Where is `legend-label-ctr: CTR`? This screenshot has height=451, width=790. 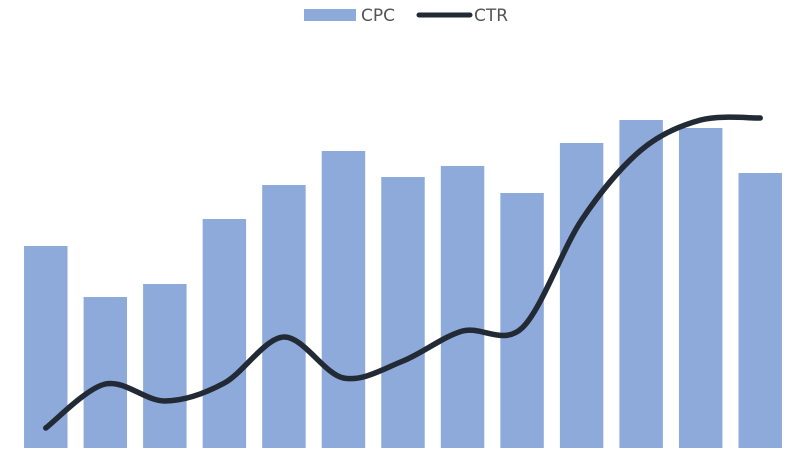 legend-label-ctr: CTR is located at coordinates (491, 16).